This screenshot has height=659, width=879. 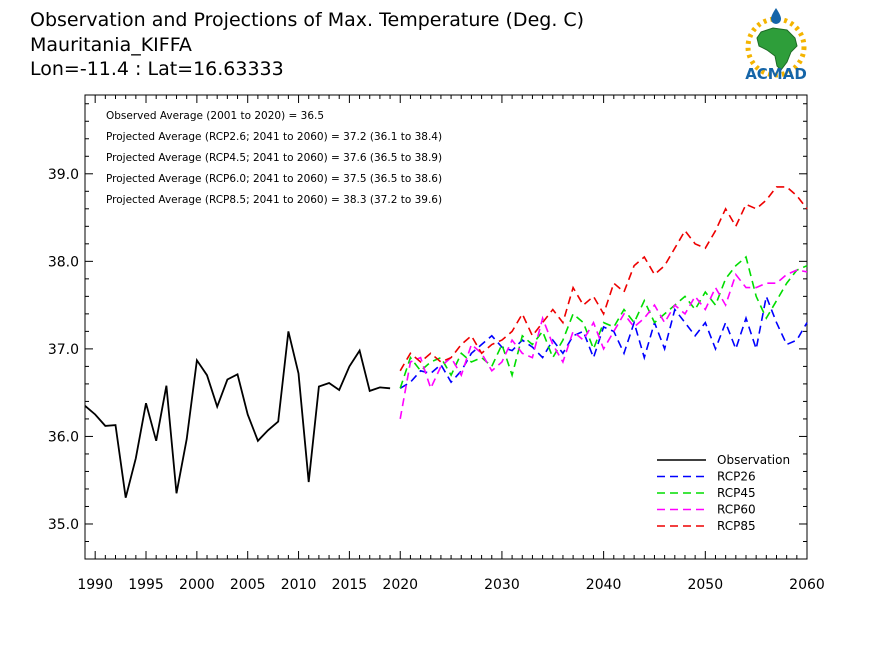 What do you see at coordinates (63, 437) in the screenshot?
I see `y-tick-label: 36.0` at bounding box center [63, 437].